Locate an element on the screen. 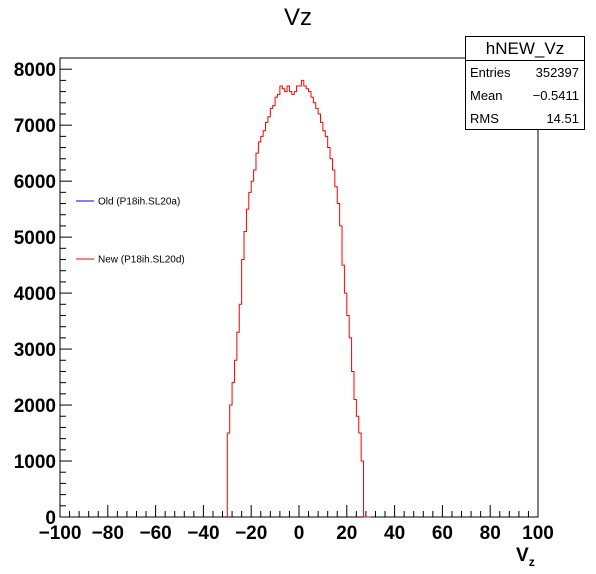 This screenshot has width=596, height=574. x-axis-label: Vz is located at coordinates (525, 557).